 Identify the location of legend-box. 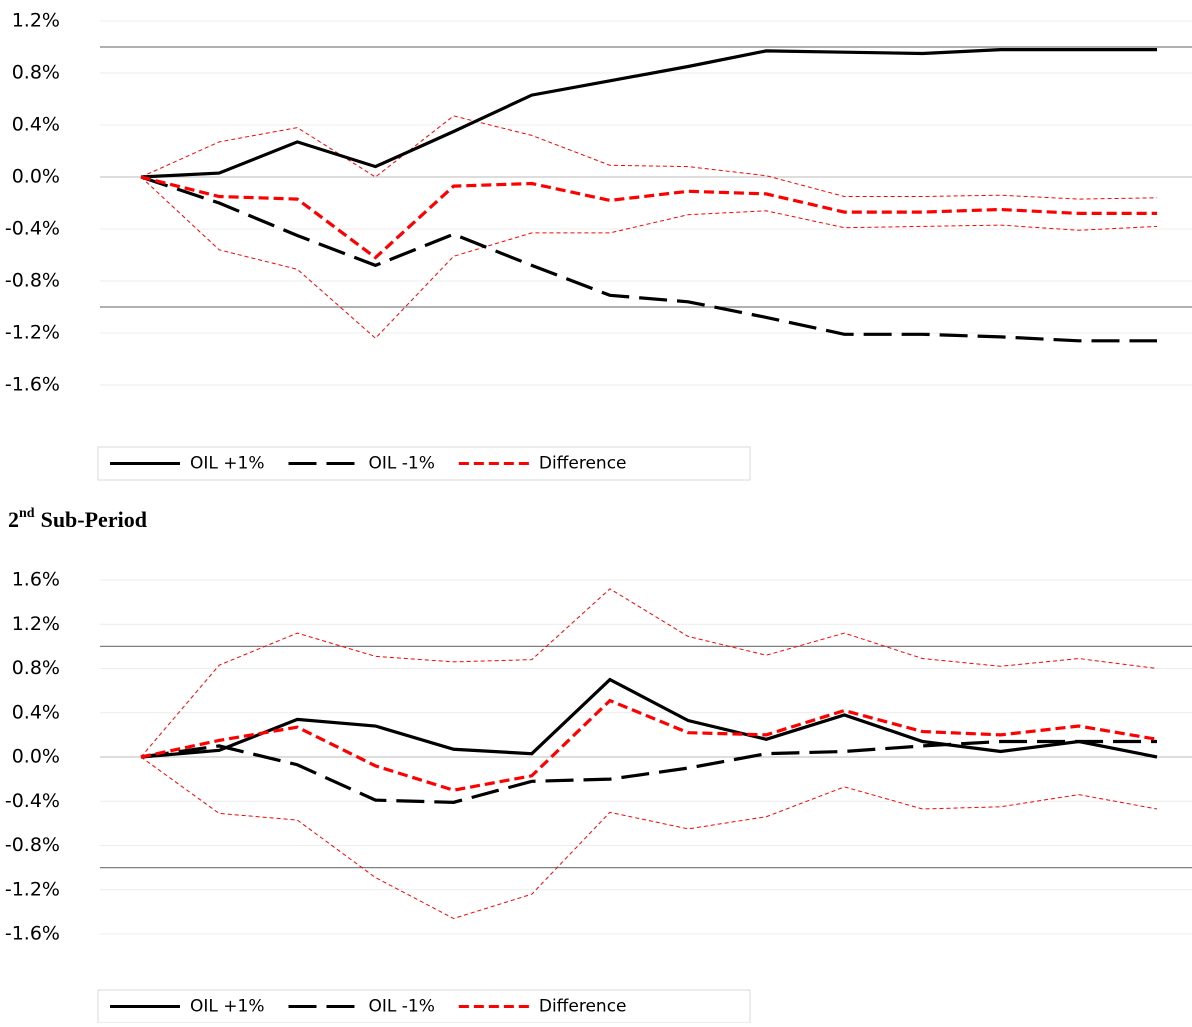
(424, 463).